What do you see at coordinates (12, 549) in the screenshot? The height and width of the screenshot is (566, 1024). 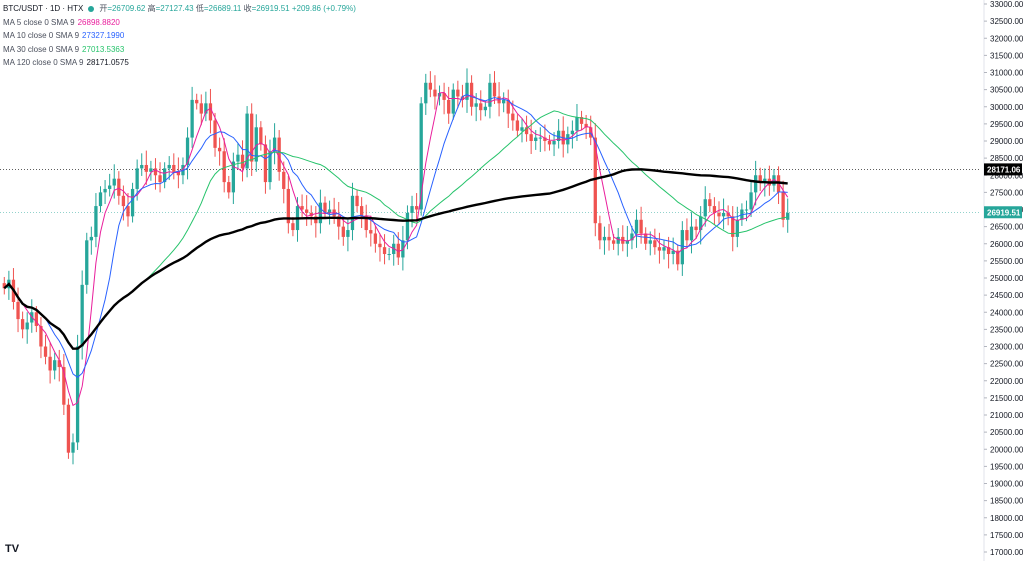 I see `tradingview-logo-icon: TV` at bounding box center [12, 549].